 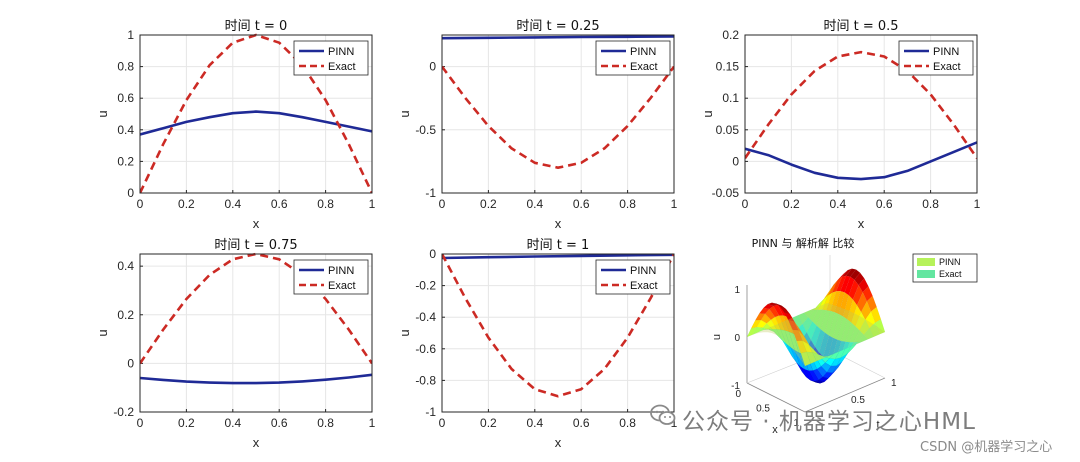 I want to click on p5-legend-exact-label: Exact, so click(x=644, y=286).